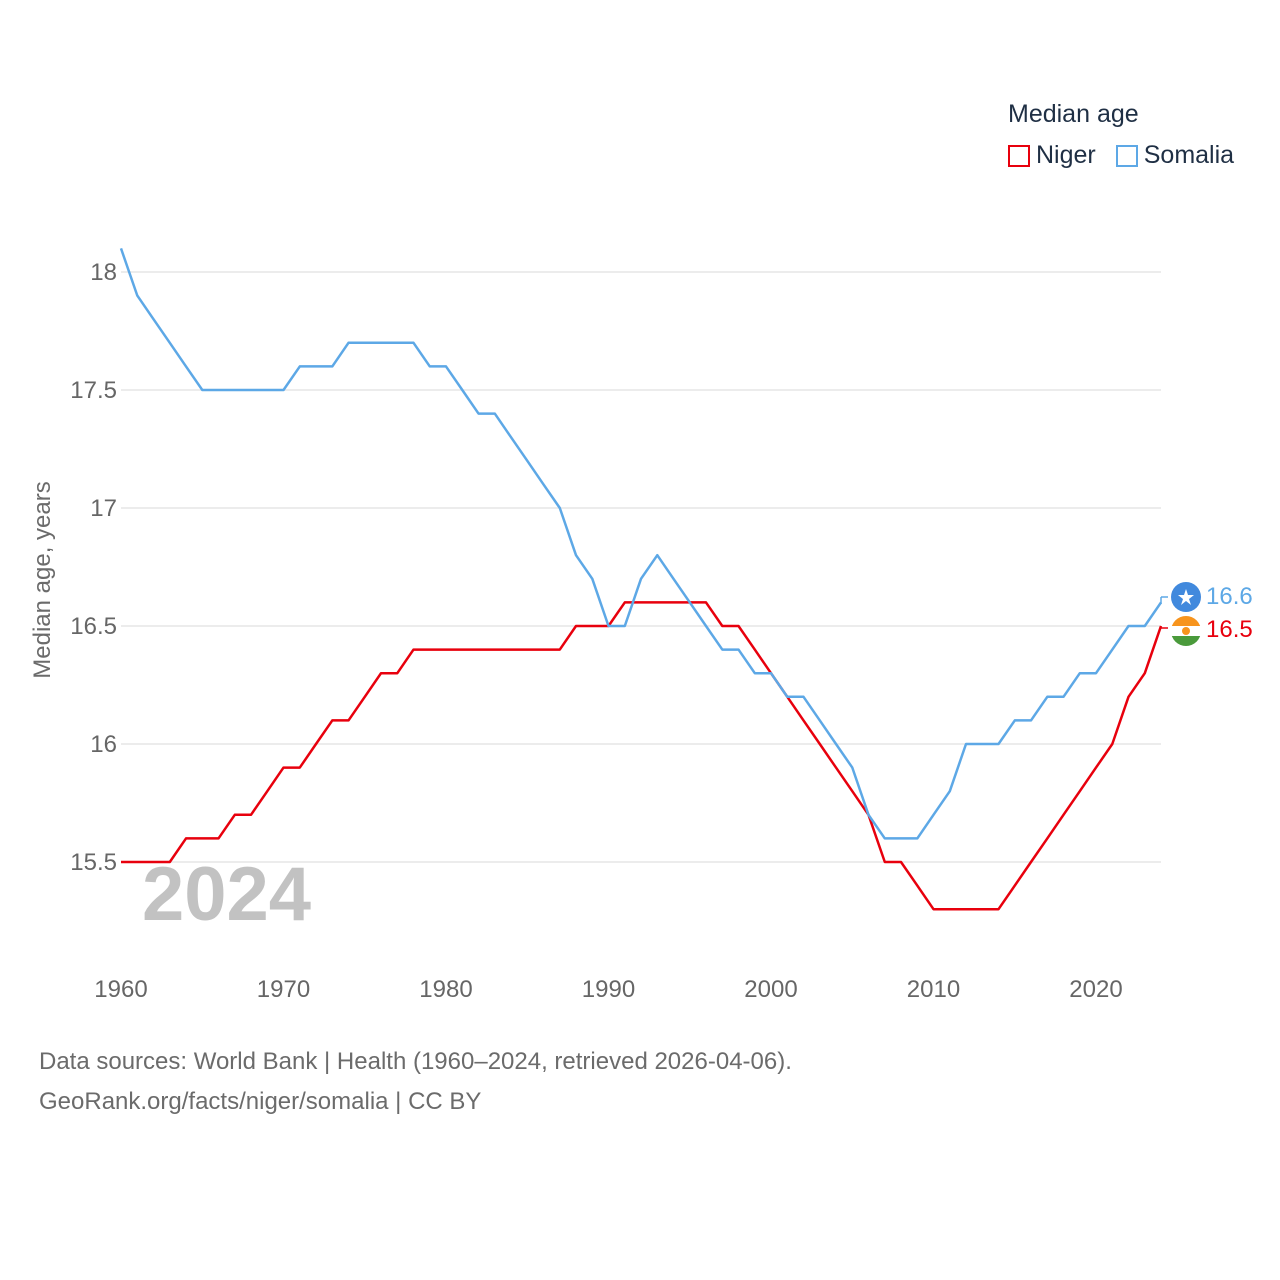 The height and width of the screenshot is (1280, 1280). Describe the element at coordinates (1229, 629) in the screenshot. I see `niger-end-value: 16.5` at that location.